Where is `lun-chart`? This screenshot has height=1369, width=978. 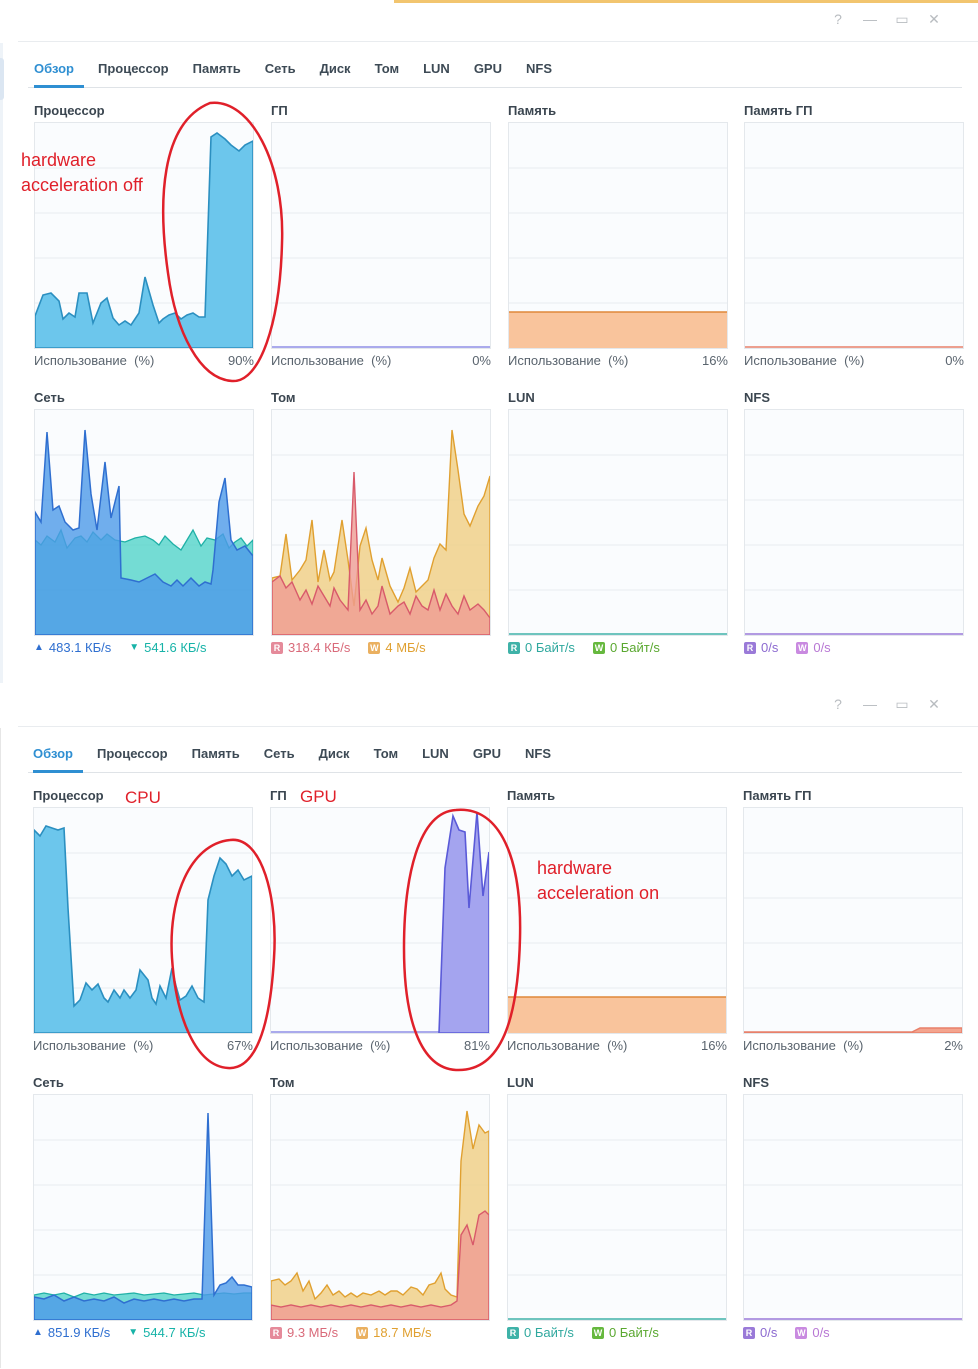 lun-chart is located at coordinates (618, 522).